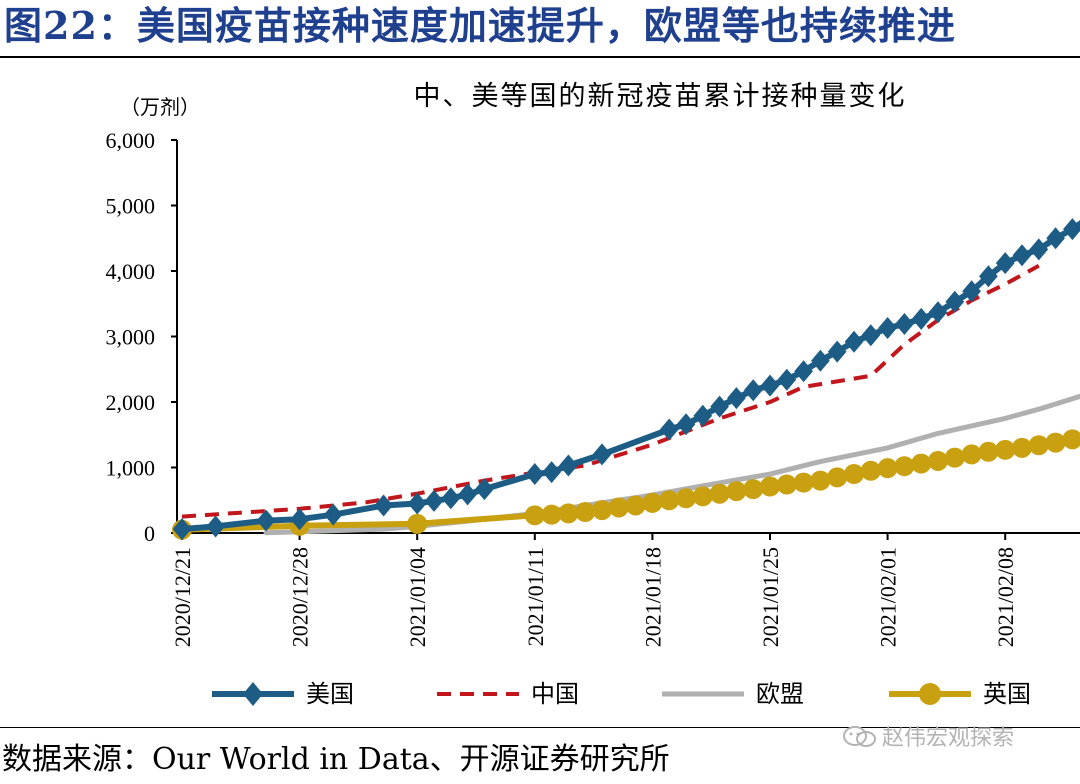 The image size is (1080, 784). I want to click on y-tick-label: 5,000, so click(131, 206).